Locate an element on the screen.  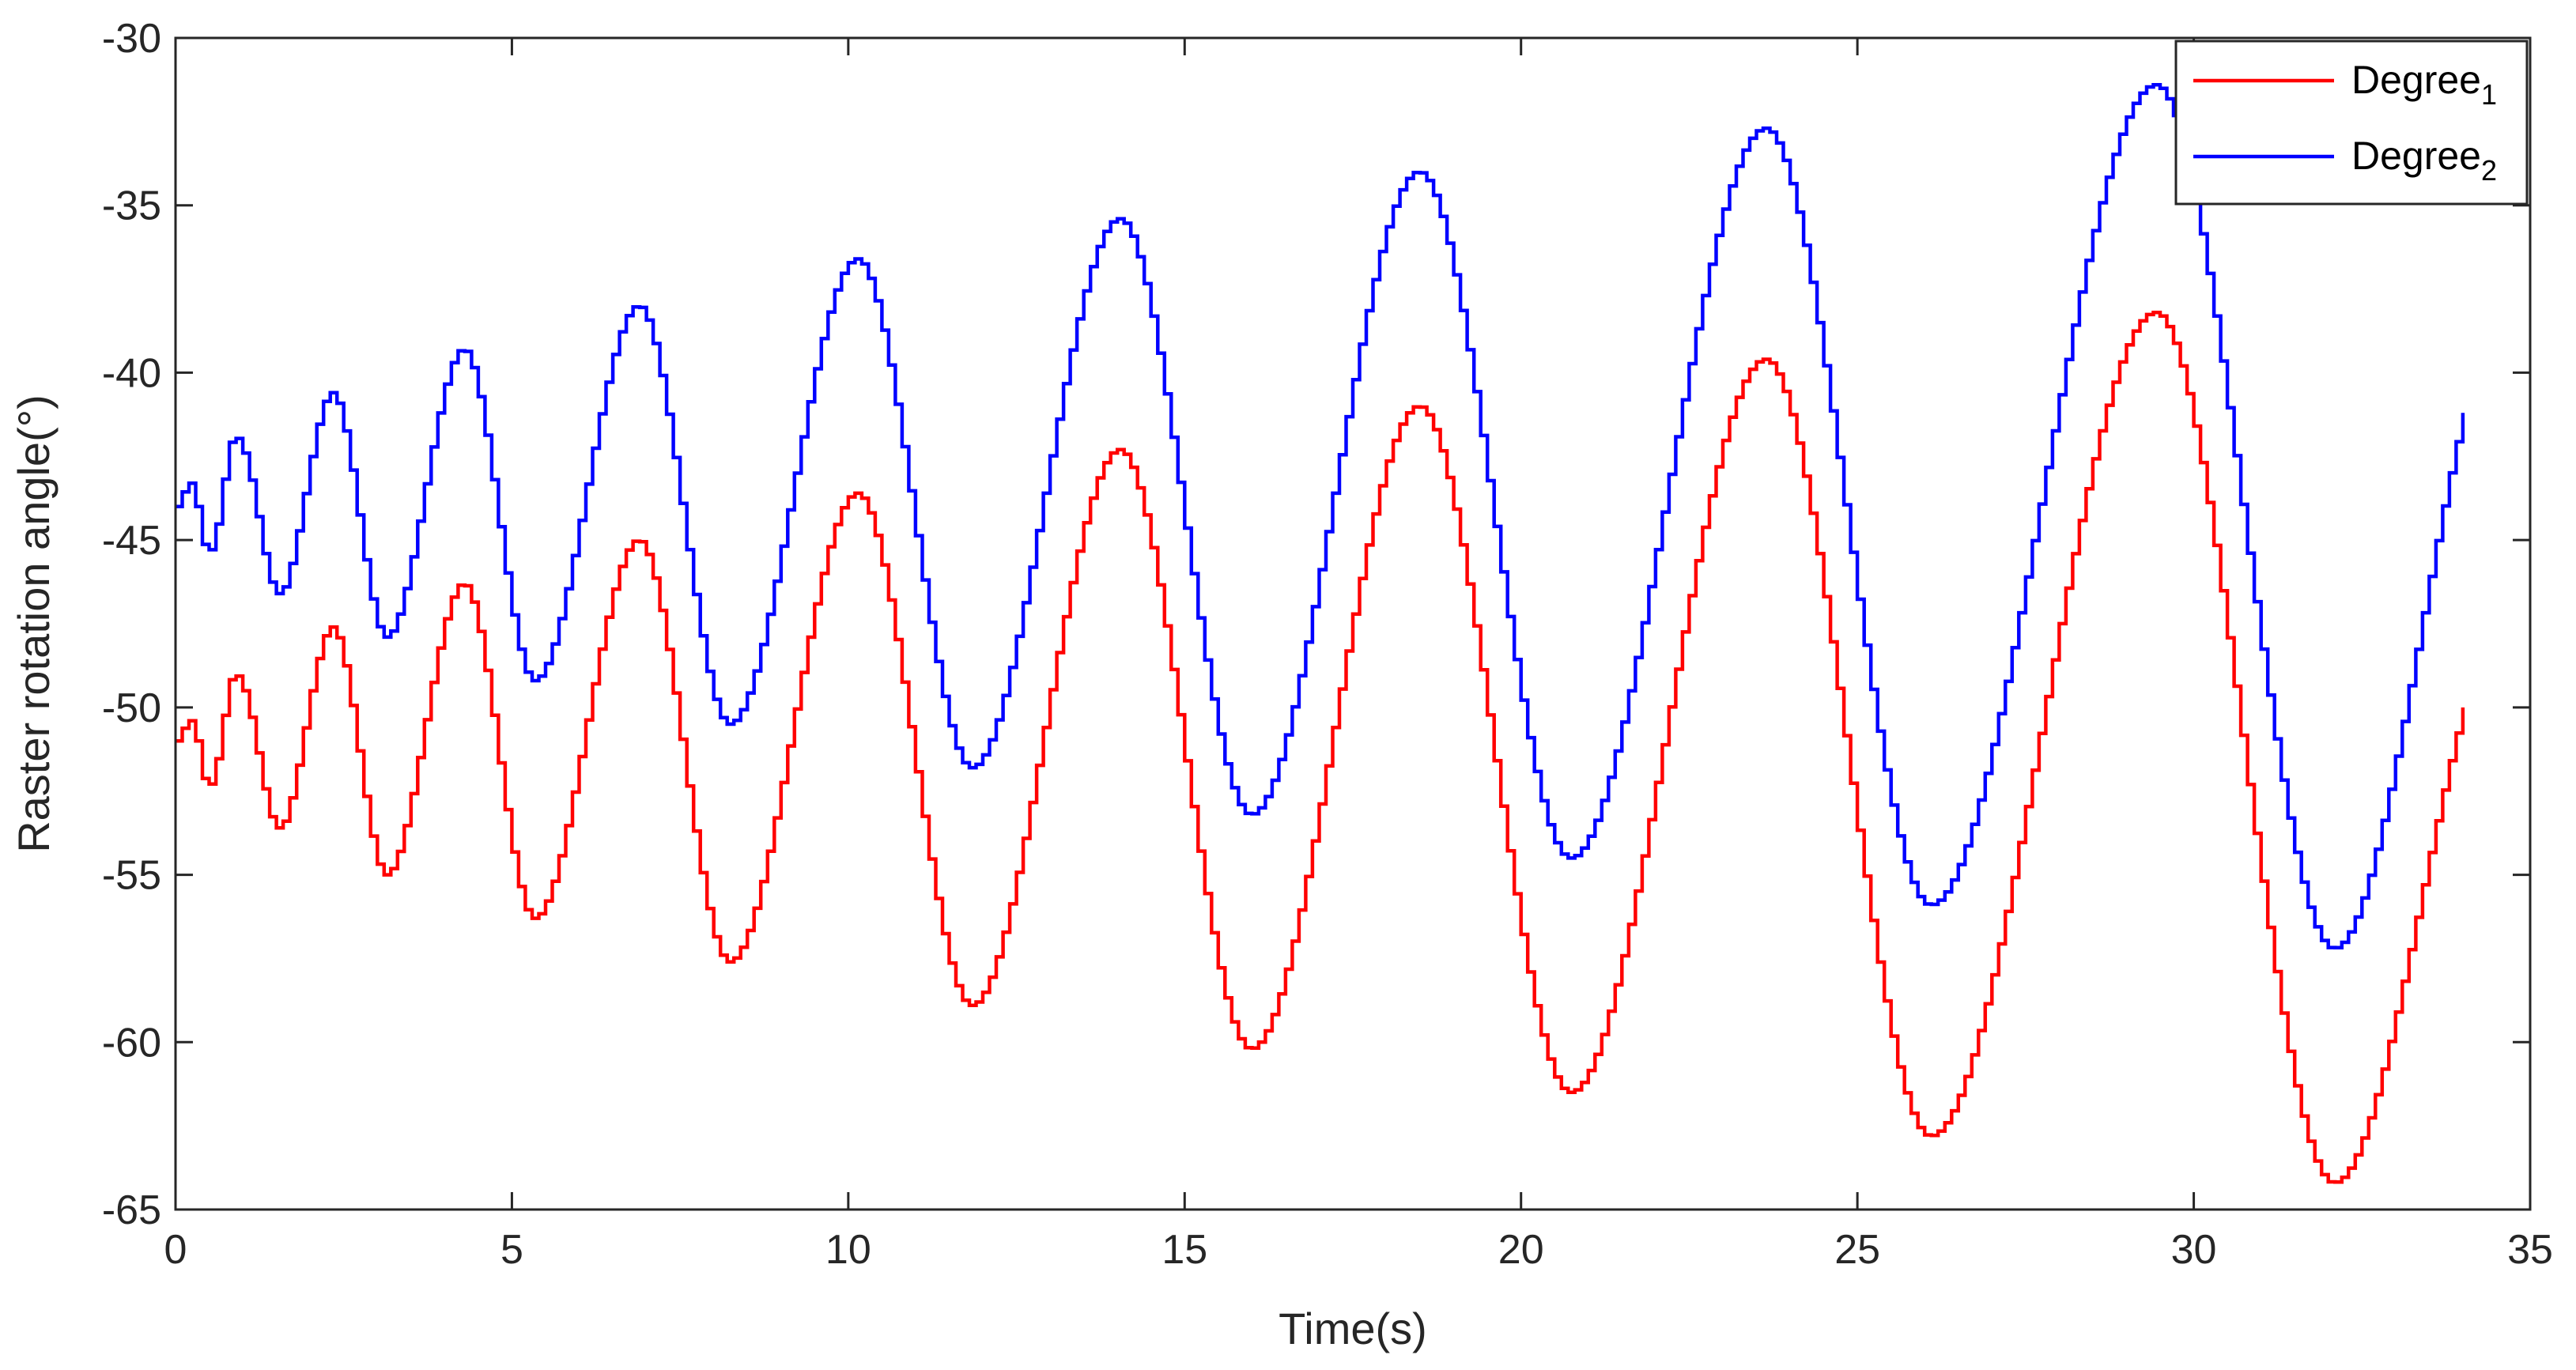
y-axis-label: Raster rotation angle(°) is located at coordinates (34, 623).